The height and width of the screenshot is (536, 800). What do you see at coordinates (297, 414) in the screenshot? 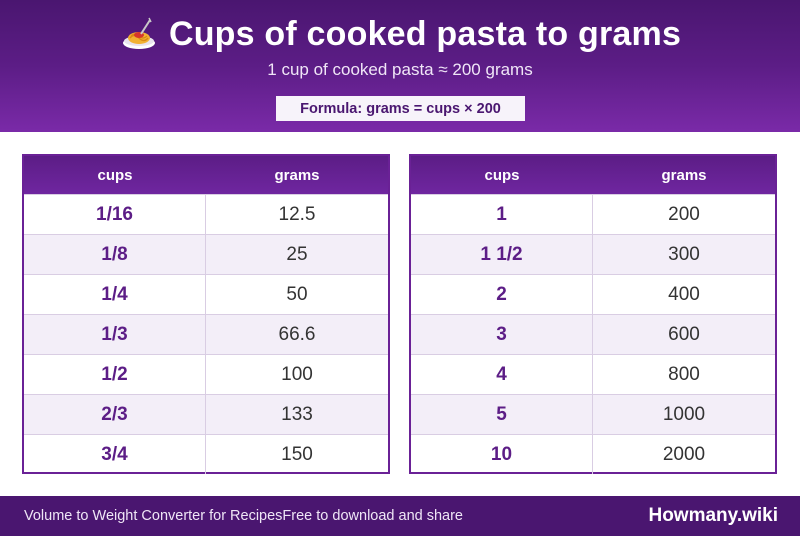
I see `grams-cell: 133` at bounding box center [297, 414].